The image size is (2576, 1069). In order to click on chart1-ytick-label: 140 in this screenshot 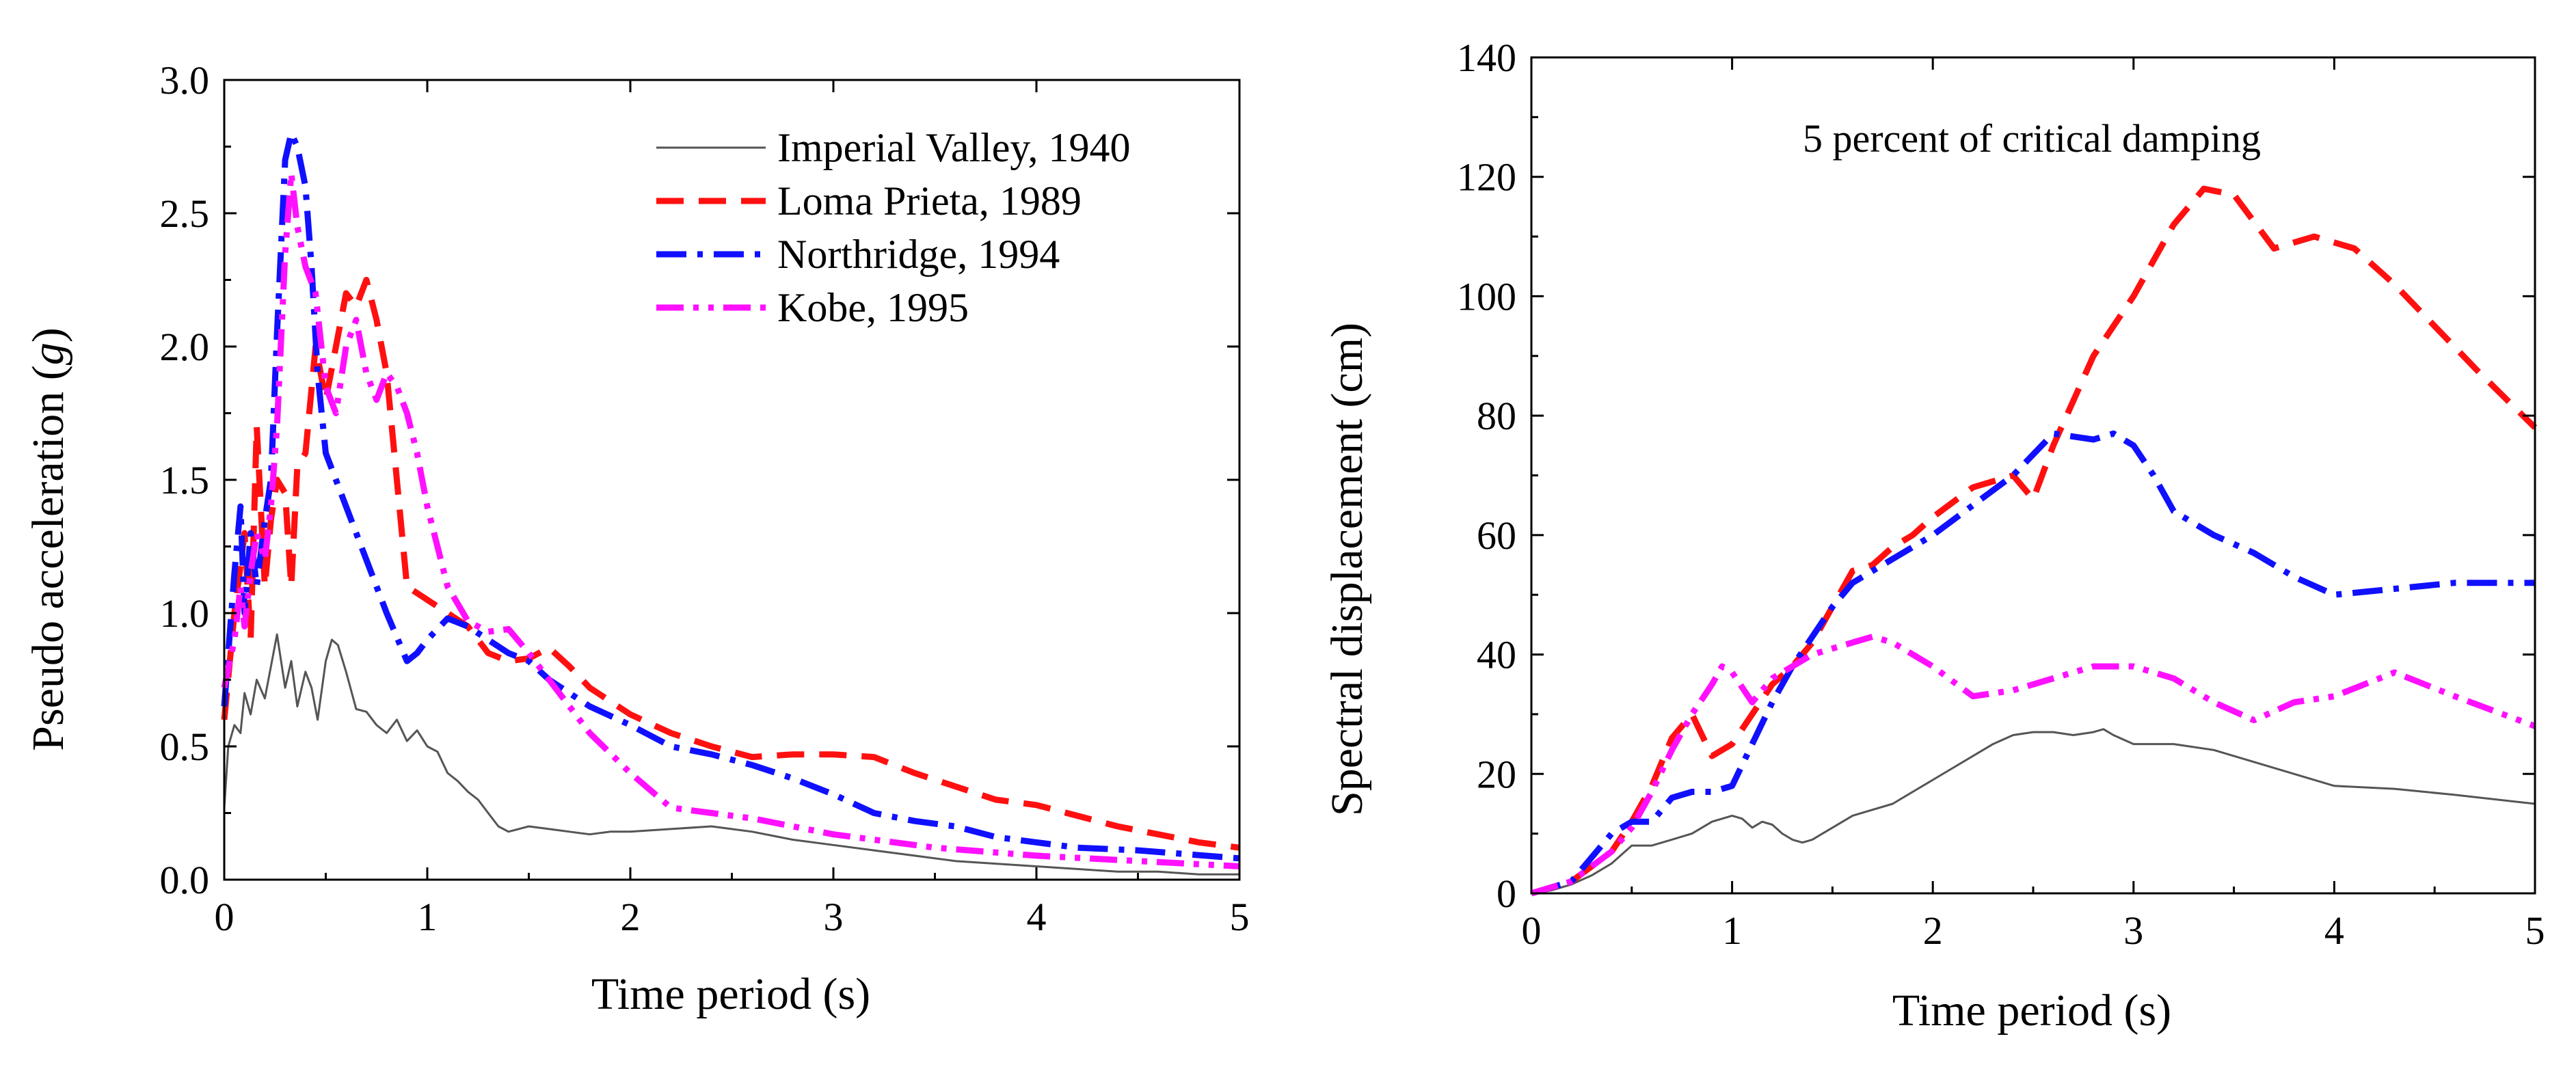, I will do `click(1486, 58)`.